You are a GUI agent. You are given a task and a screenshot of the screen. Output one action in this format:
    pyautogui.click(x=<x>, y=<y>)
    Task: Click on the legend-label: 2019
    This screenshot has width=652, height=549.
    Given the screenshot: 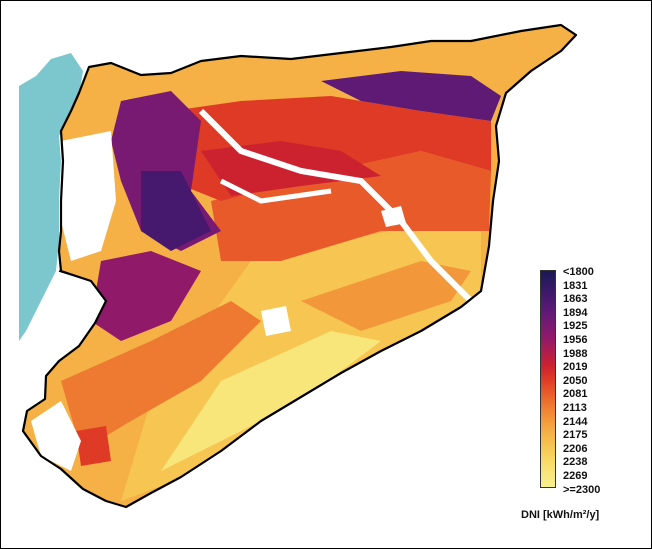 What is the action you would take?
    pyautogui.click(x=575, y=367)
    